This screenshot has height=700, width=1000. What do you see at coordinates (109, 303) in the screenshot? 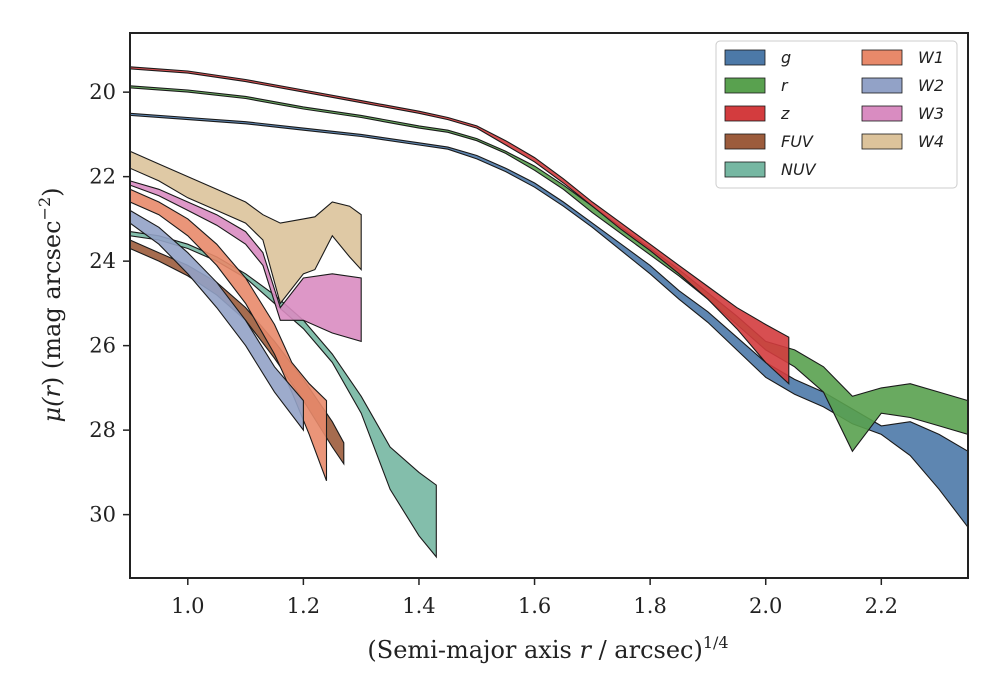
I see `y-axis-ticks: 20 22 24 26 28 30` at bounding box center [109, 303].